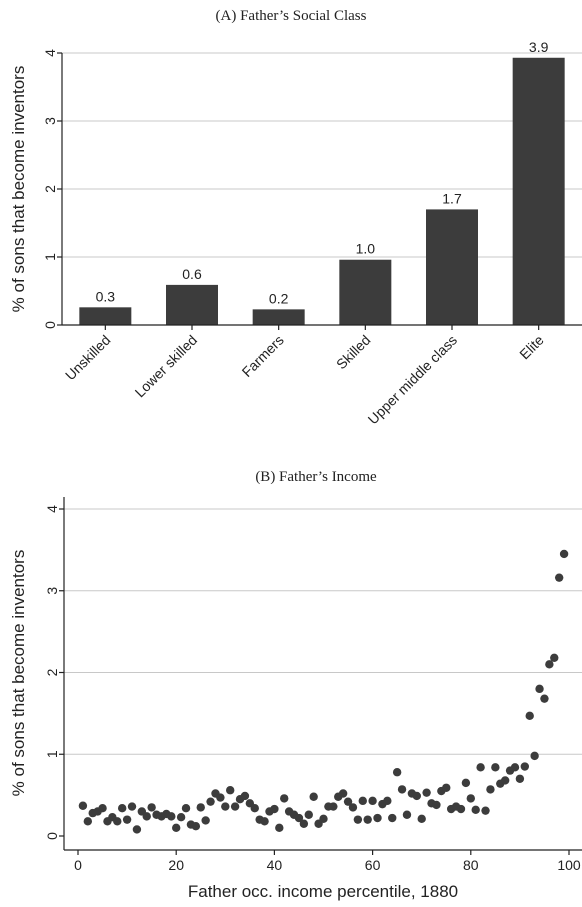  I want to click on category-label: Farmers, so click(263, 356).